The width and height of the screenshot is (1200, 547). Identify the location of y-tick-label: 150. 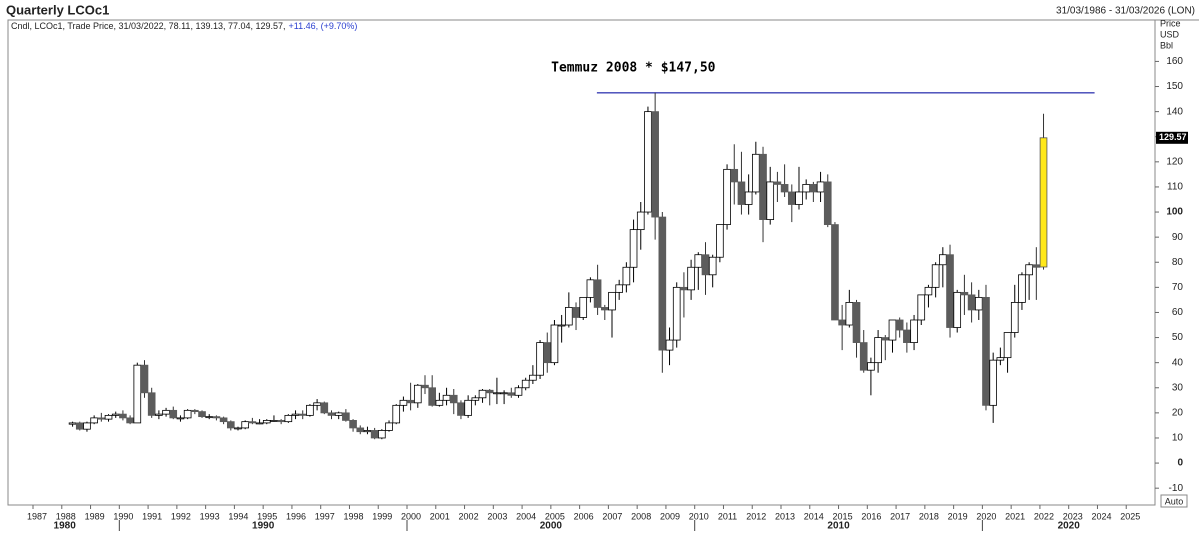
(1174, 86).